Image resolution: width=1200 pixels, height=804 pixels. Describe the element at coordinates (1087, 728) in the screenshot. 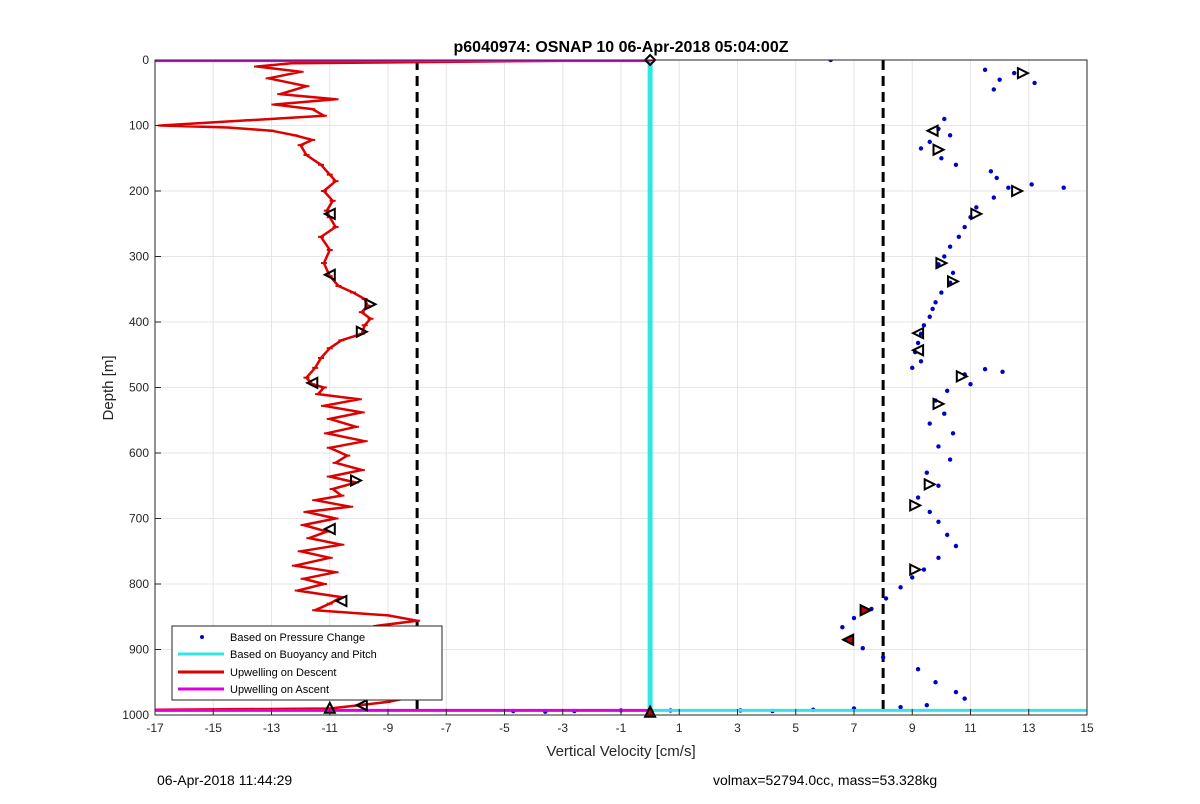

I see `x-tick-label: 15` at that location.